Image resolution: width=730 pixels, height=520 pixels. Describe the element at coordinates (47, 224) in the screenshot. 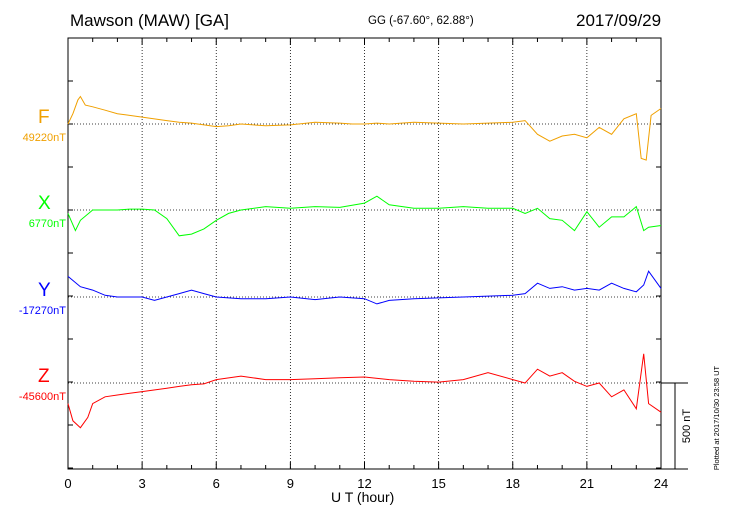

I see `baseline-value-x: 6770nT` at that location.